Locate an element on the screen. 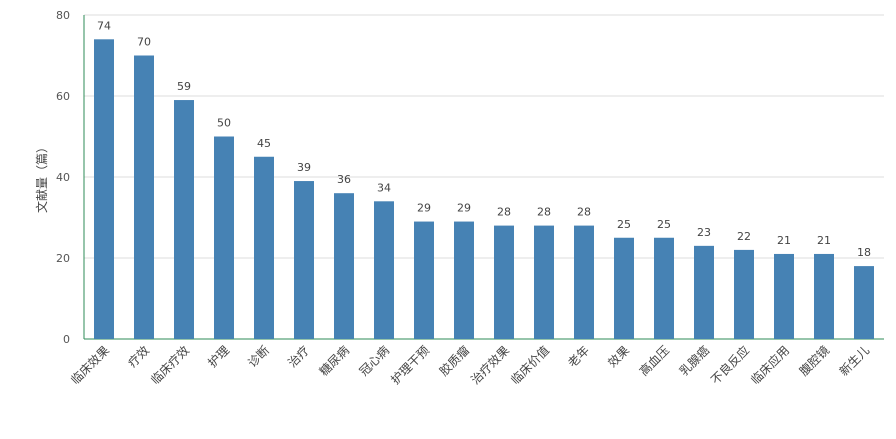  data-label: 22 is located at coordinates (744, 236).